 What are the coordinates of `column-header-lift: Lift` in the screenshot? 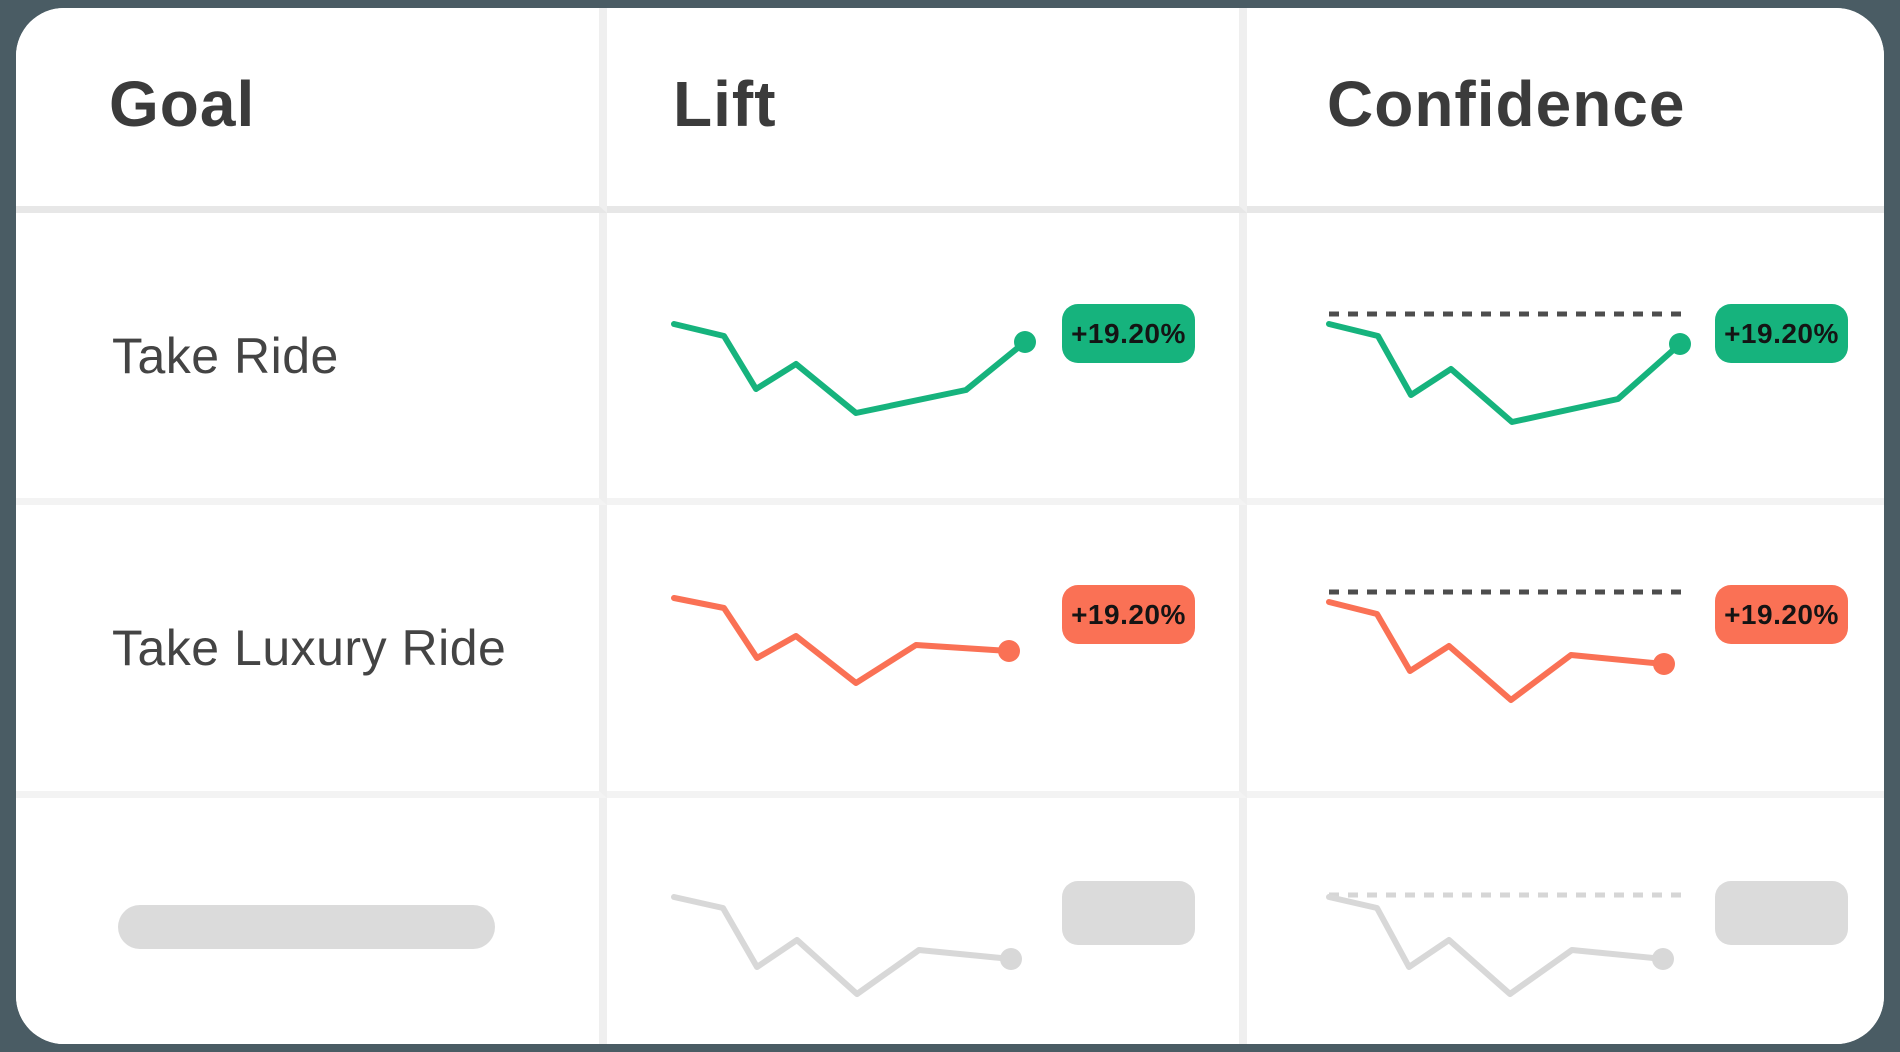 It's located at (927, 110).